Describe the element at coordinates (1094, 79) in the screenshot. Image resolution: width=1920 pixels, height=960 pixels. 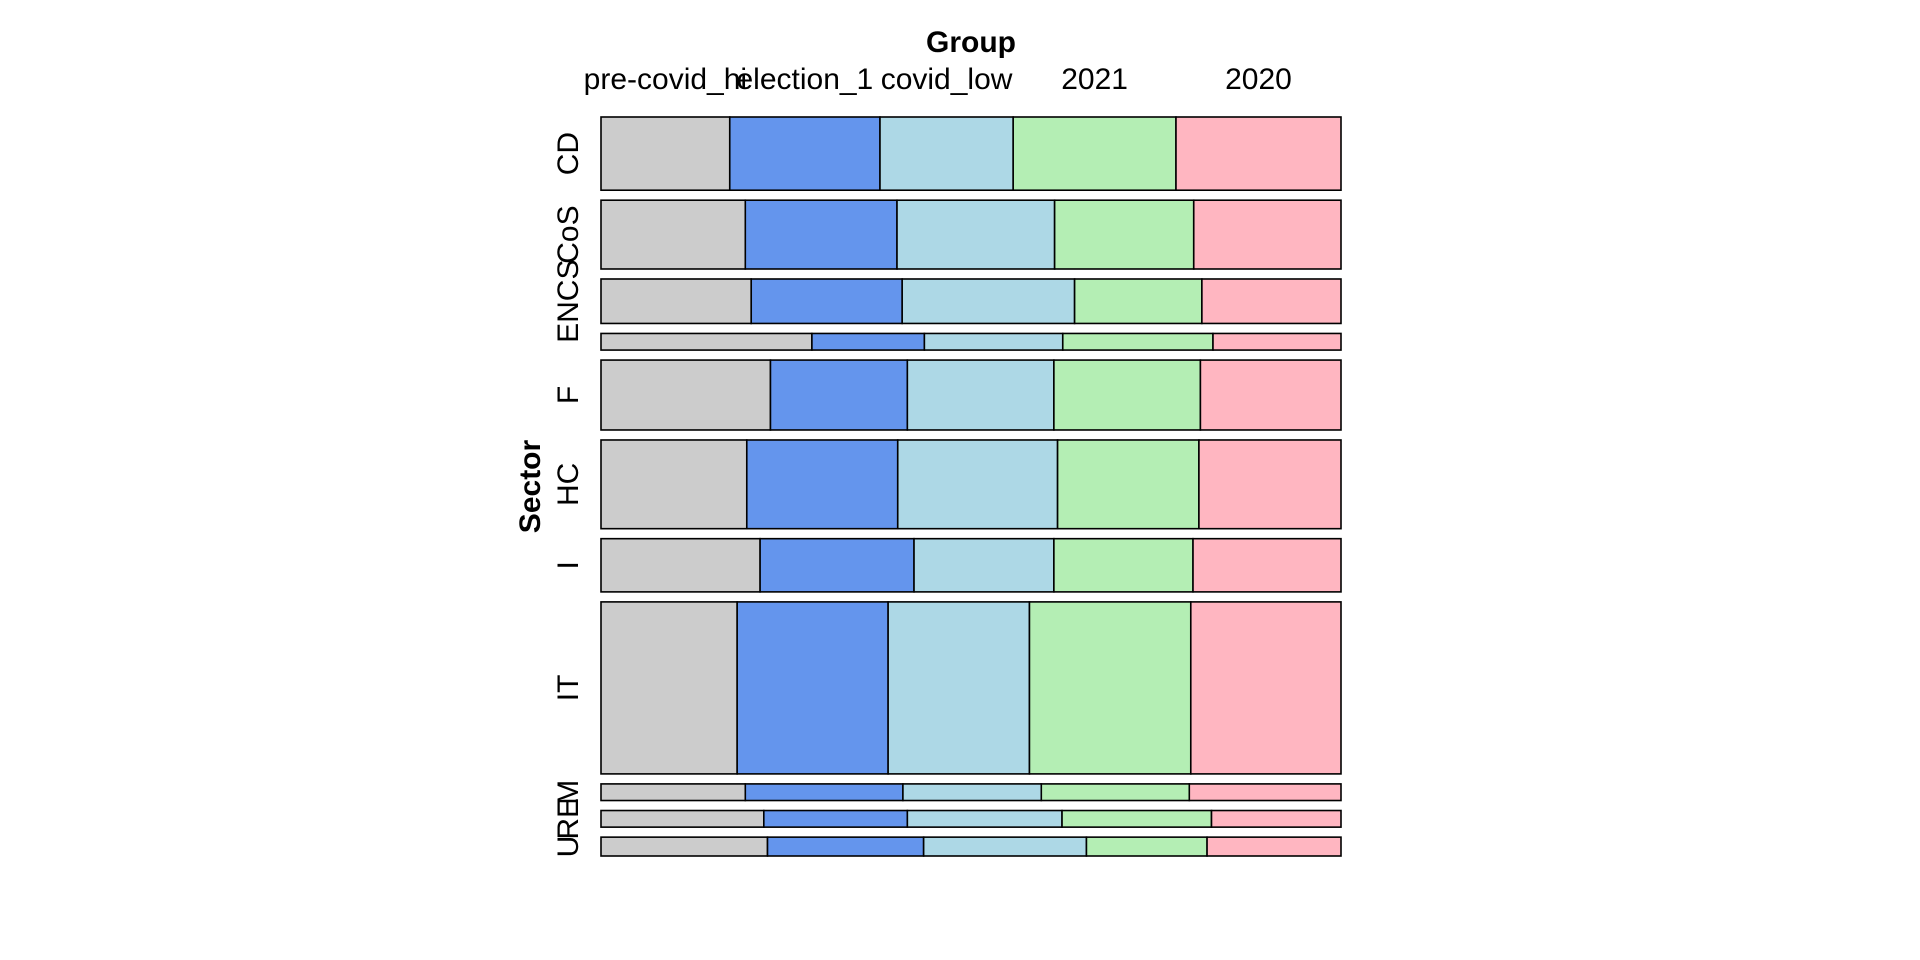
I see `group-label: 2021` at that location.